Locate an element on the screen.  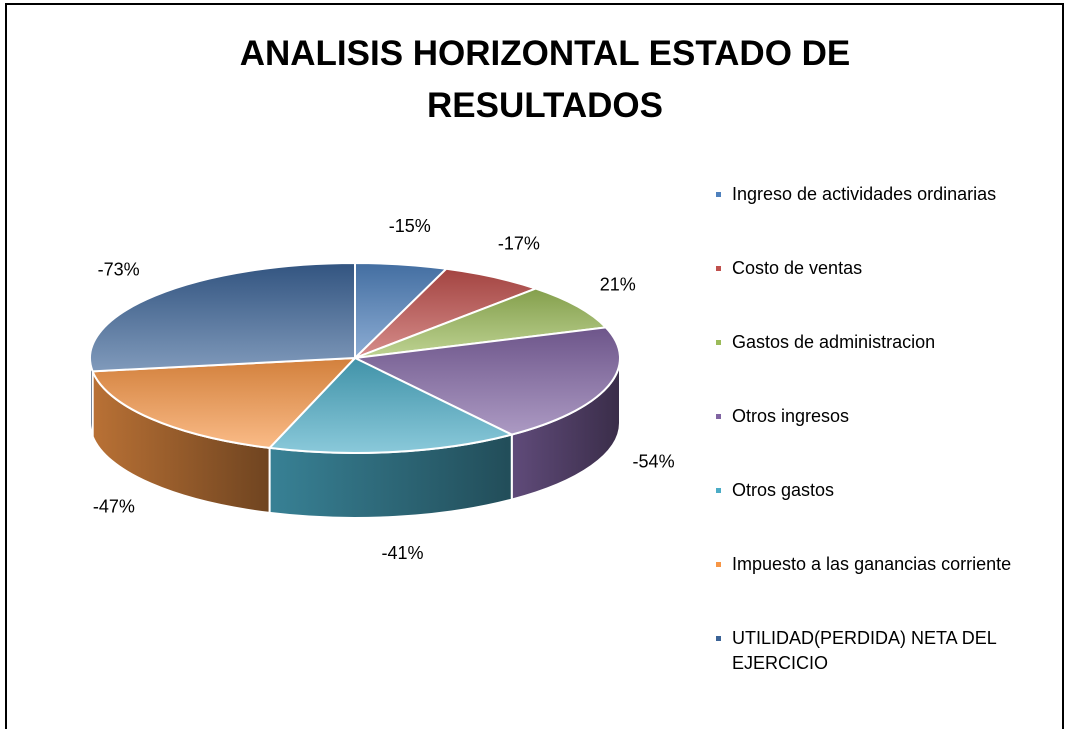
legend-item: Costo de ventas is located at coordinates (888, 293).